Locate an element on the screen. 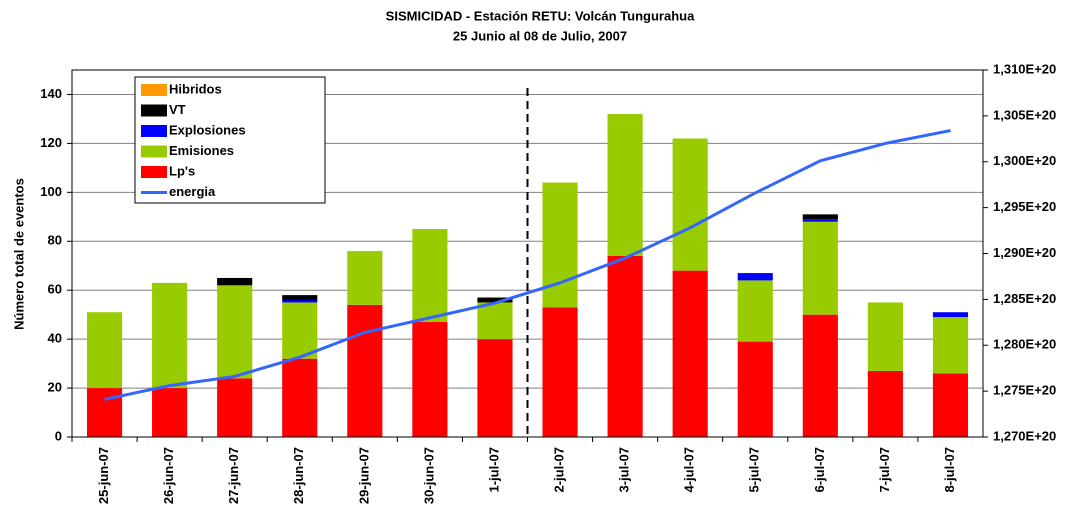 The height and width of the screenshot is (522, 1080). y2-tick-label: 1,280E+20 is located at coordinates (1024, 344).